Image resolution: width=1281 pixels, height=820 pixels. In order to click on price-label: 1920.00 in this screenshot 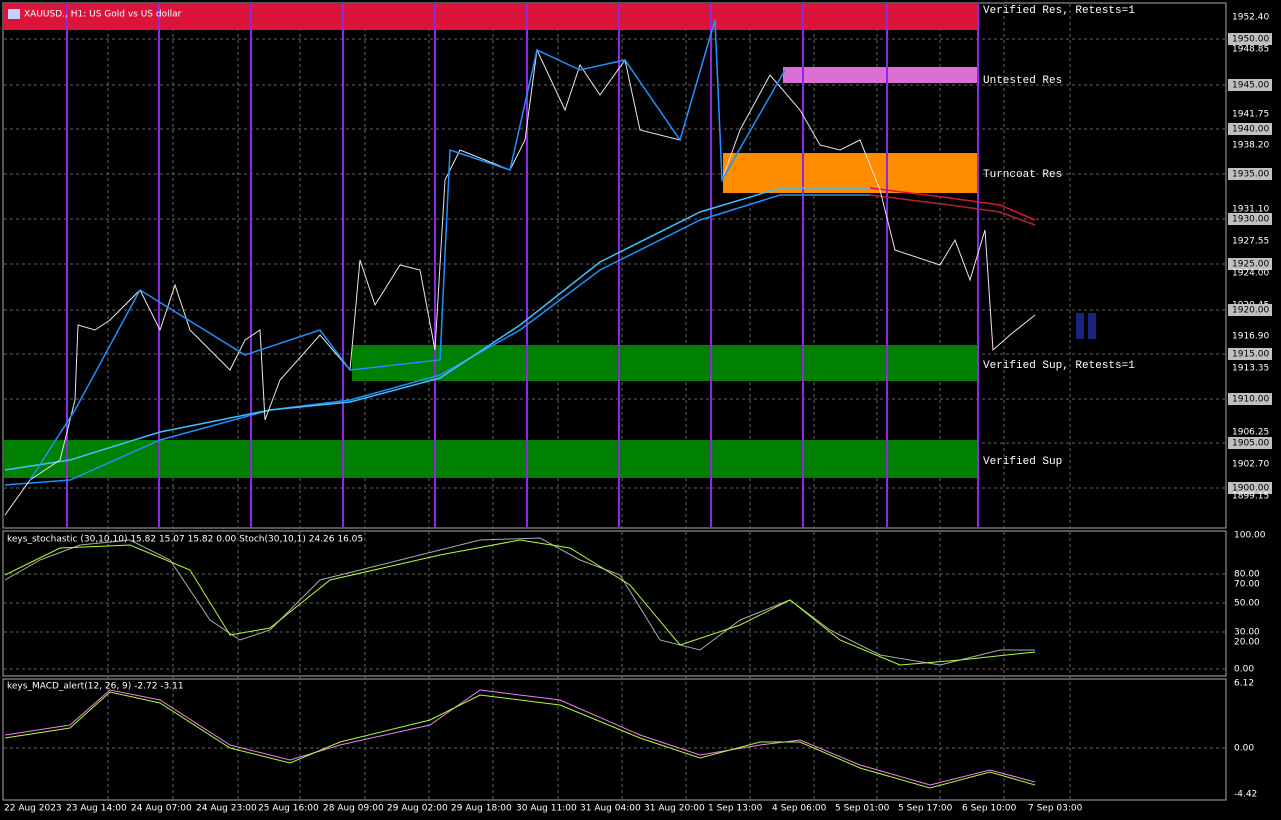, I will do `click(1250, 311)`.